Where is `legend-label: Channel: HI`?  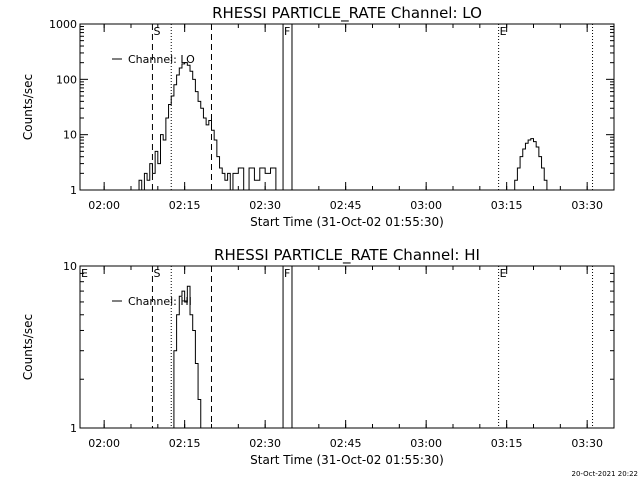
legend-label: Channel: HI is located at coordinates (160, 301).